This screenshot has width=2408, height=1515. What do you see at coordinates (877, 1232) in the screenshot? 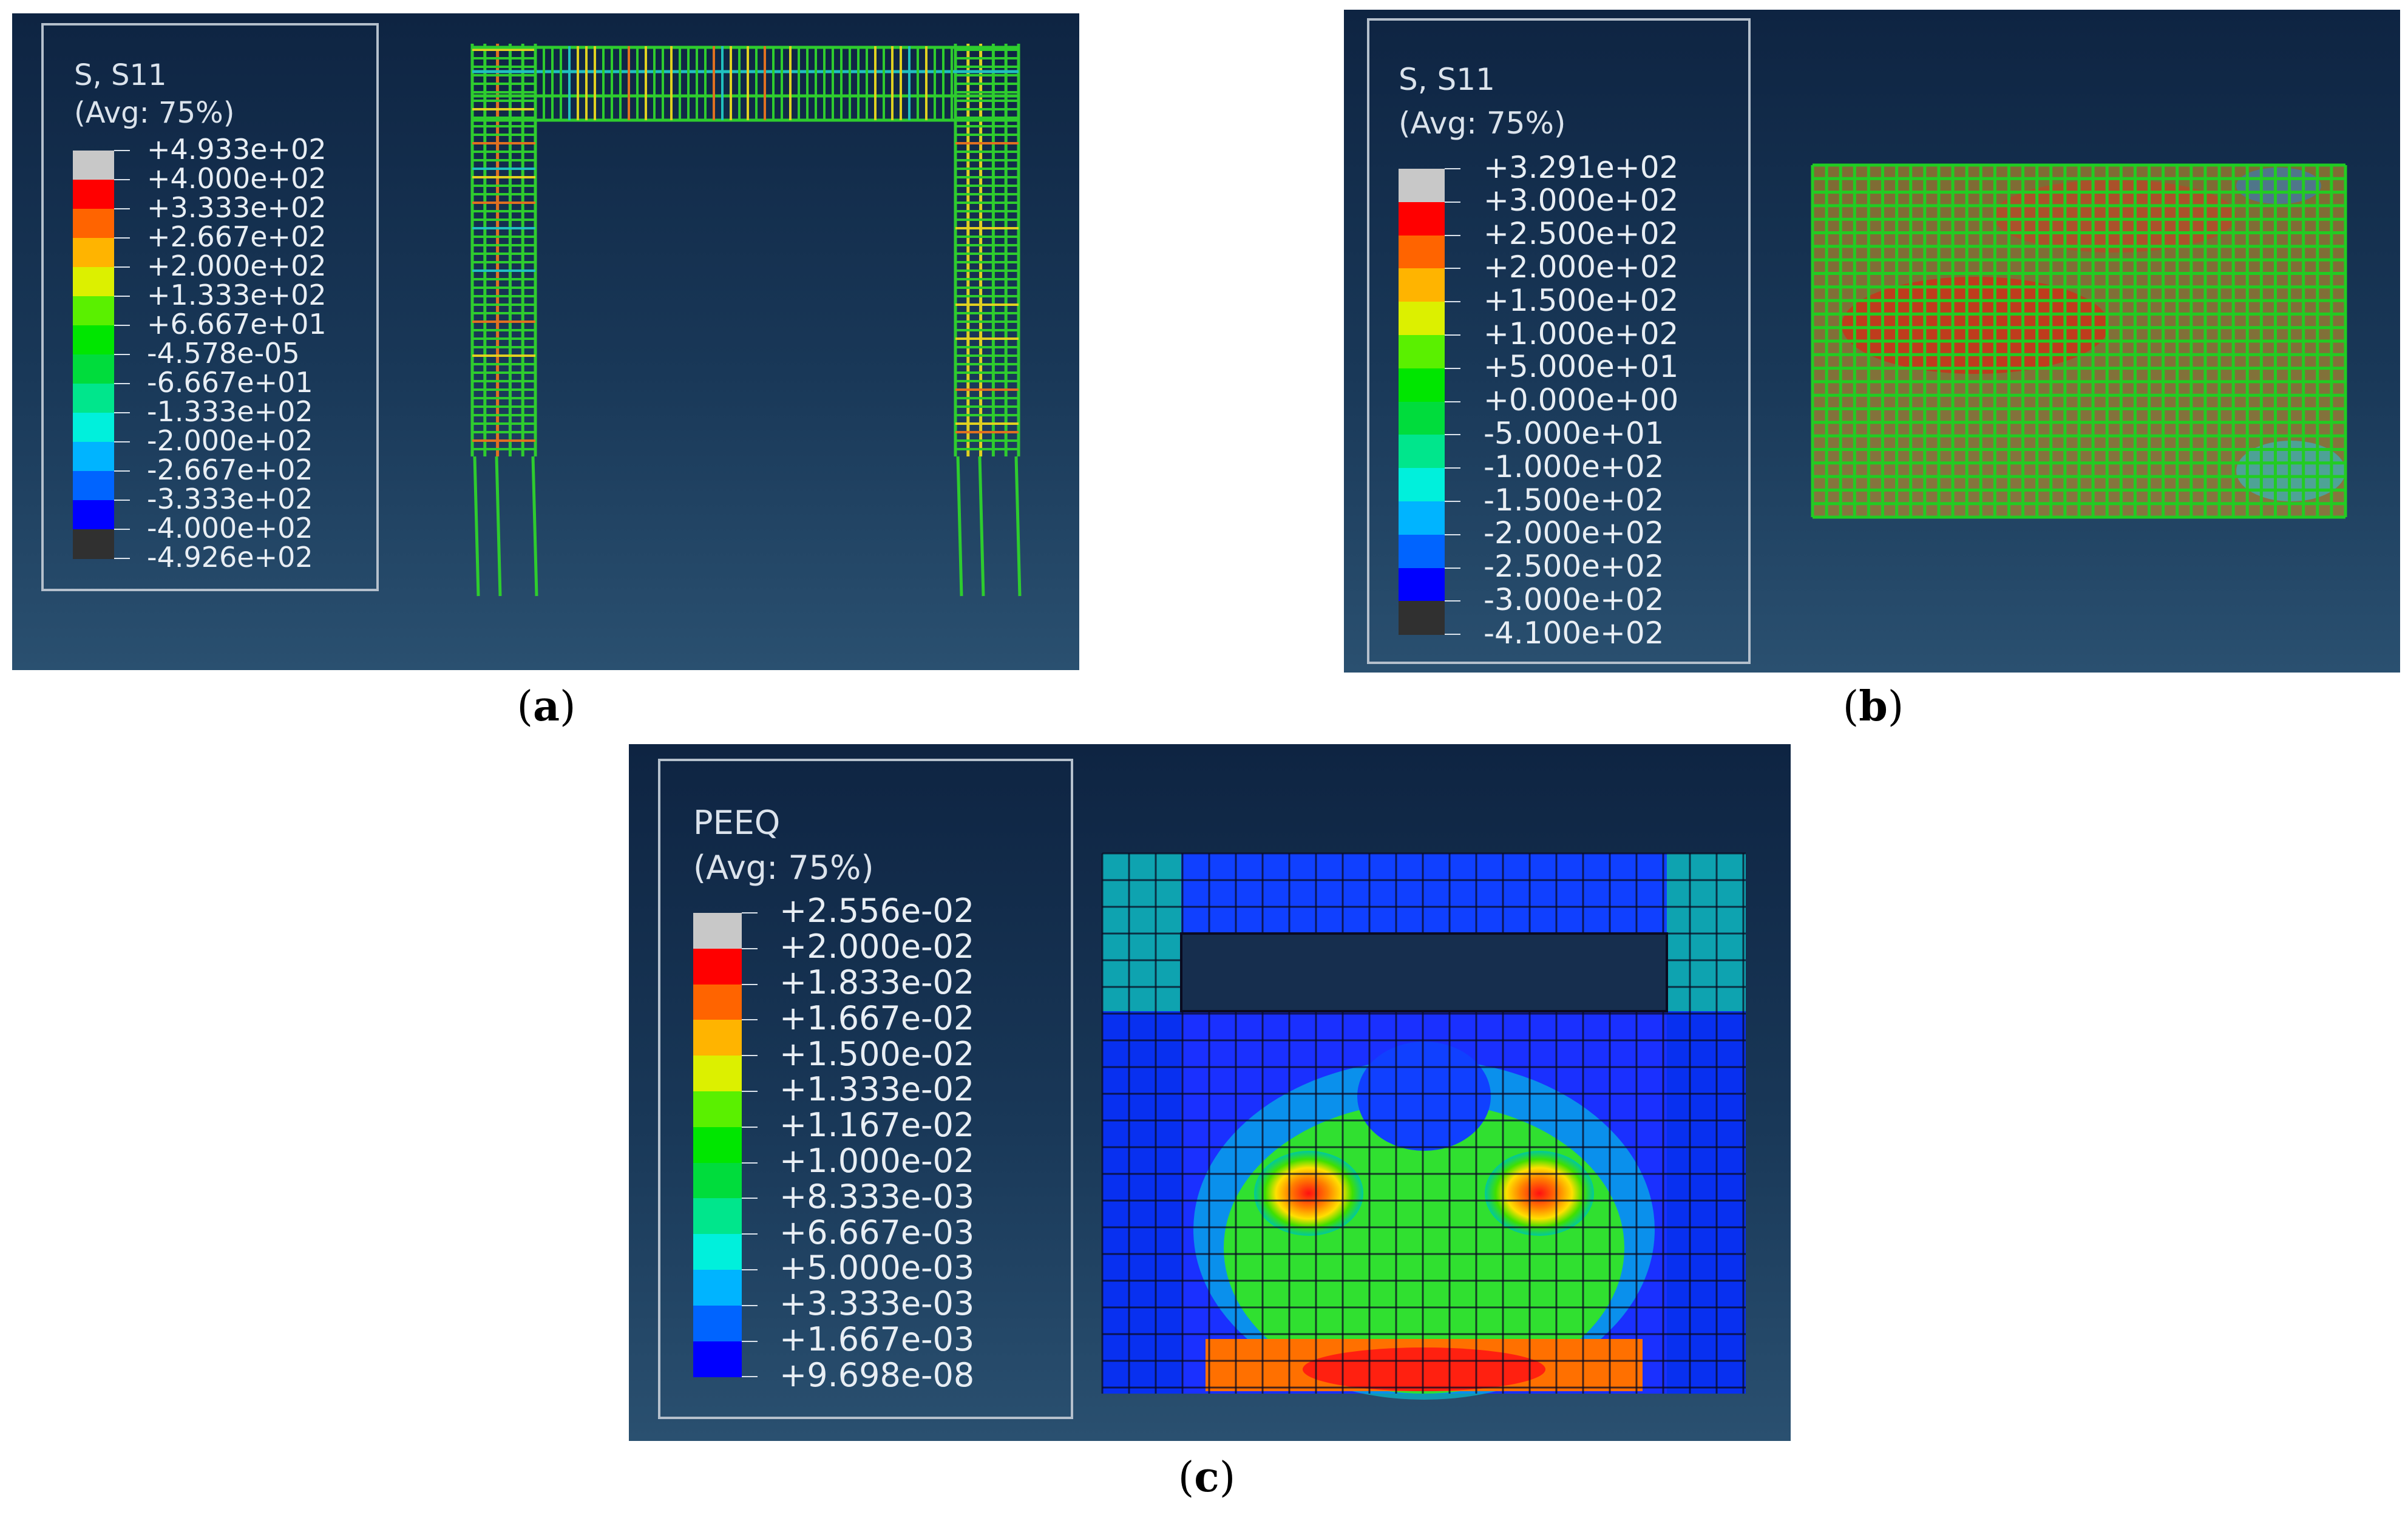
I see `legend-tick-label: +6.667e-03` at bounding box center [877, 1232].